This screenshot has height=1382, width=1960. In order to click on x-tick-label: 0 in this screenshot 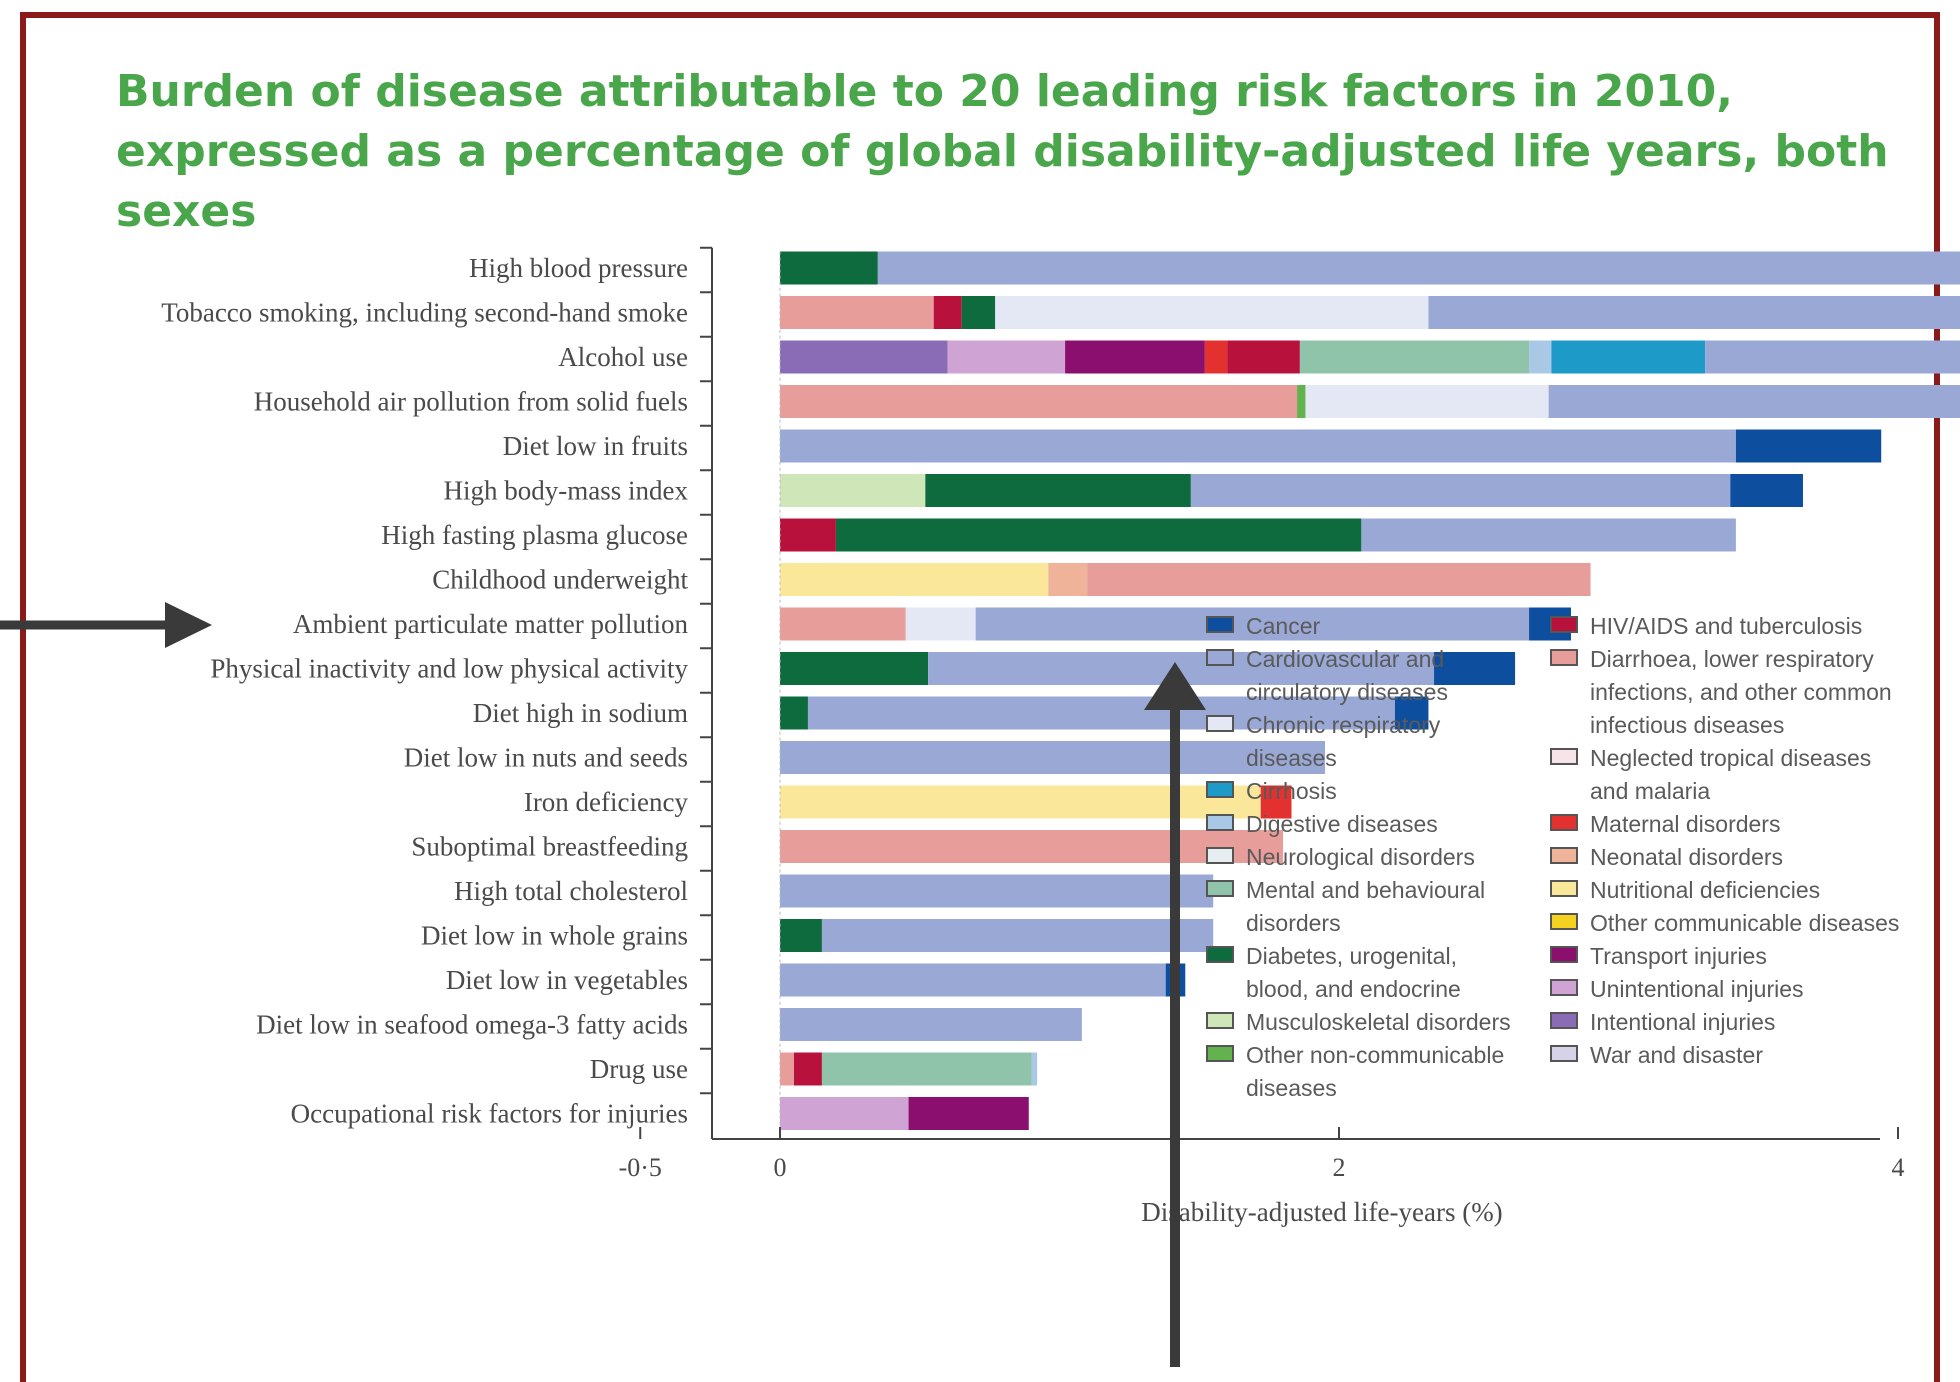, I will do `click(780, 1167)`.